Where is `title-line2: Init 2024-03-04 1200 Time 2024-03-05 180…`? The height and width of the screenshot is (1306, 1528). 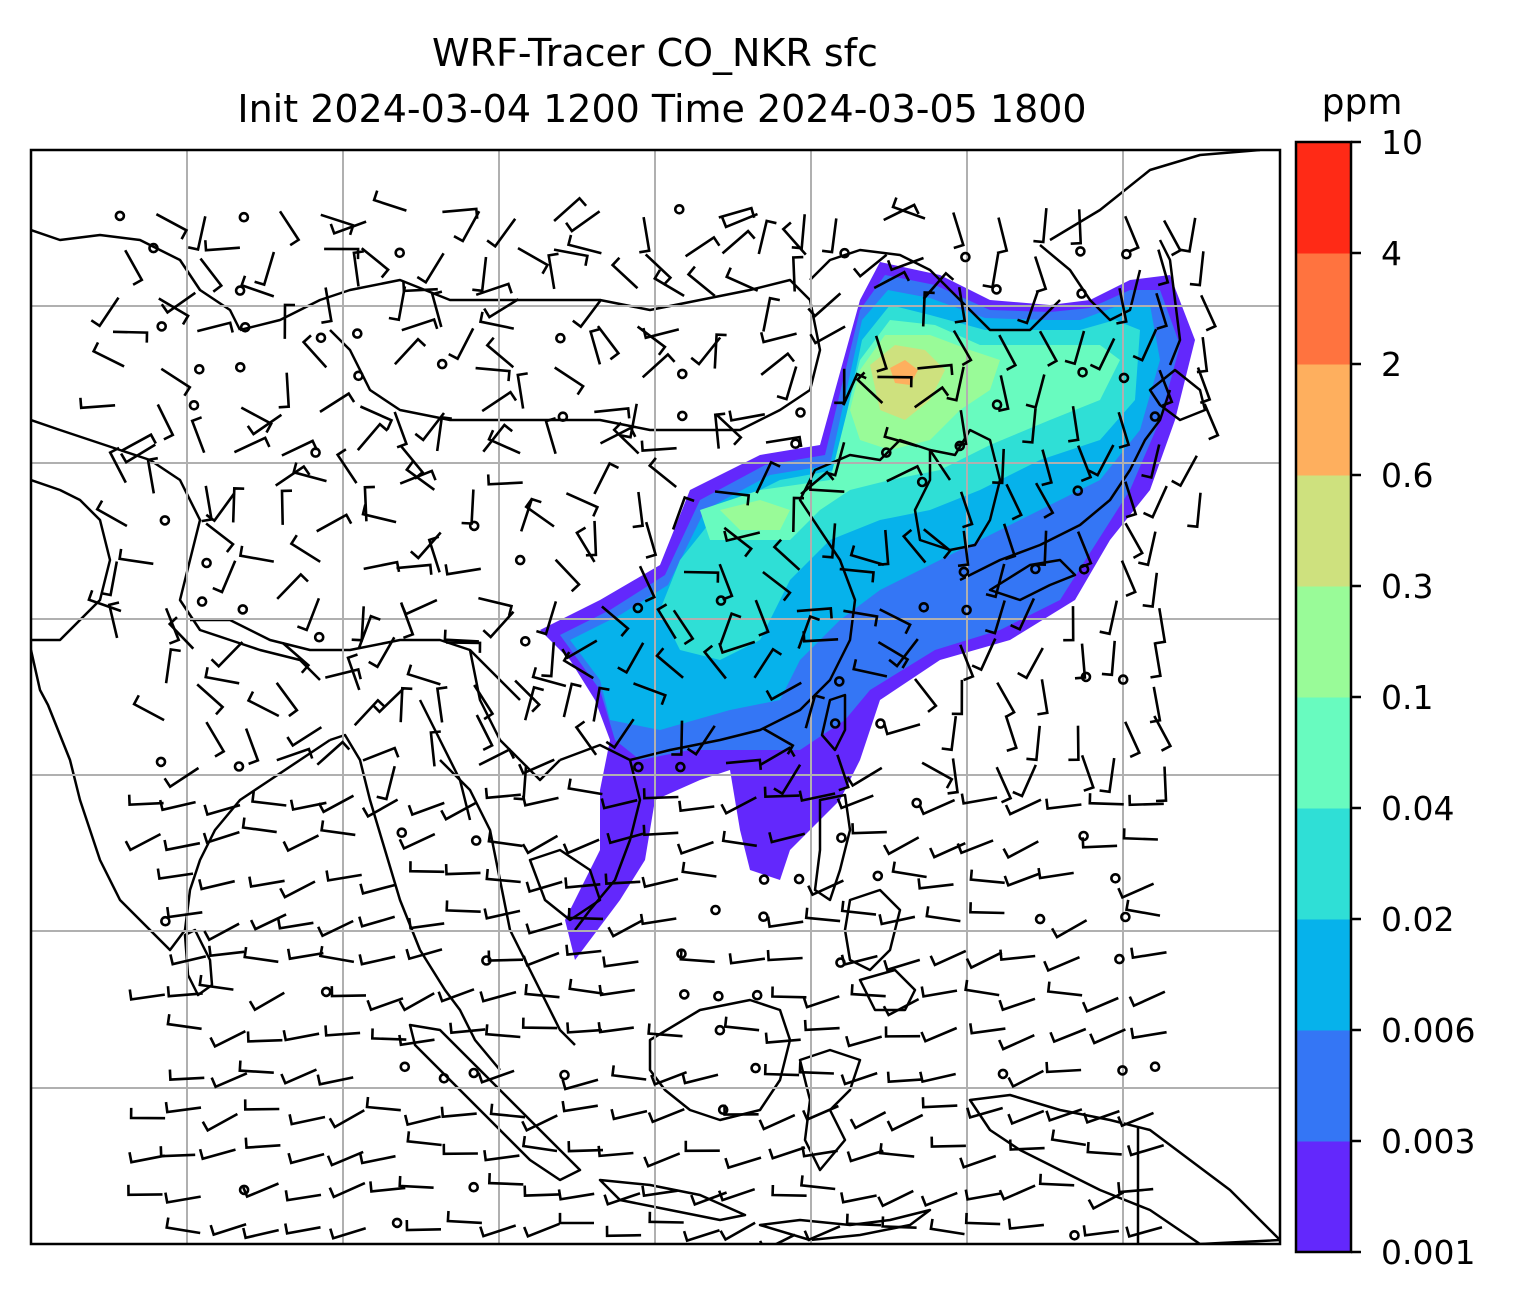
title-line2: Init 2024-03-04 1200 Time 2024-03-05 180… is located at coordinates (661, 109).